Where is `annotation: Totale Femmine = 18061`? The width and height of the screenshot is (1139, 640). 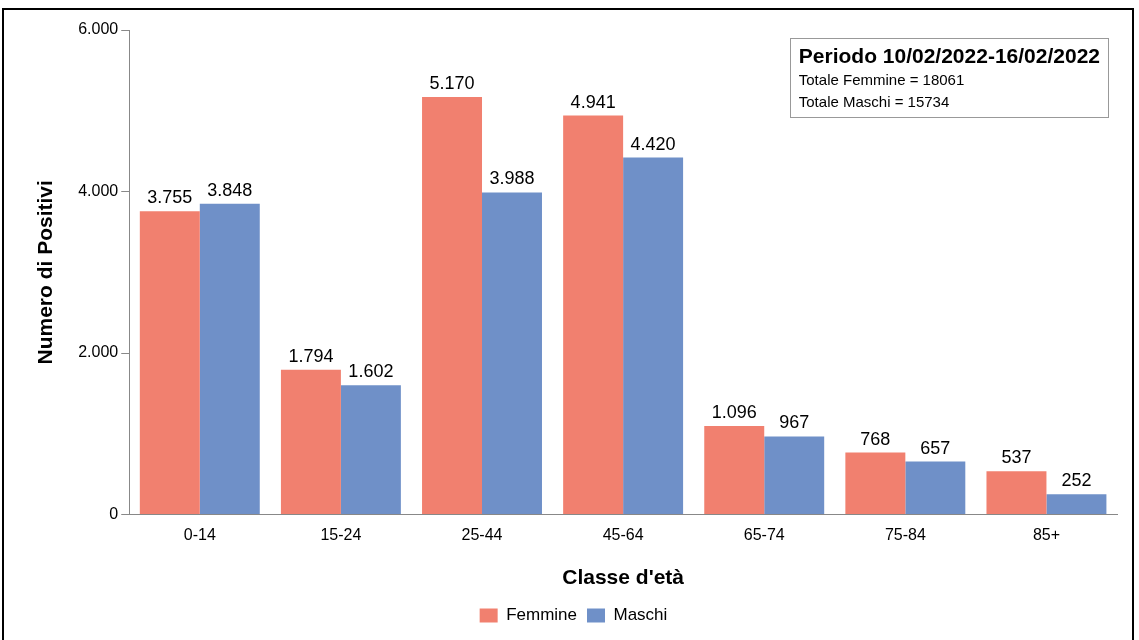 annotation: Totale Femmine = 18061 is located at coordinates (882, 80).